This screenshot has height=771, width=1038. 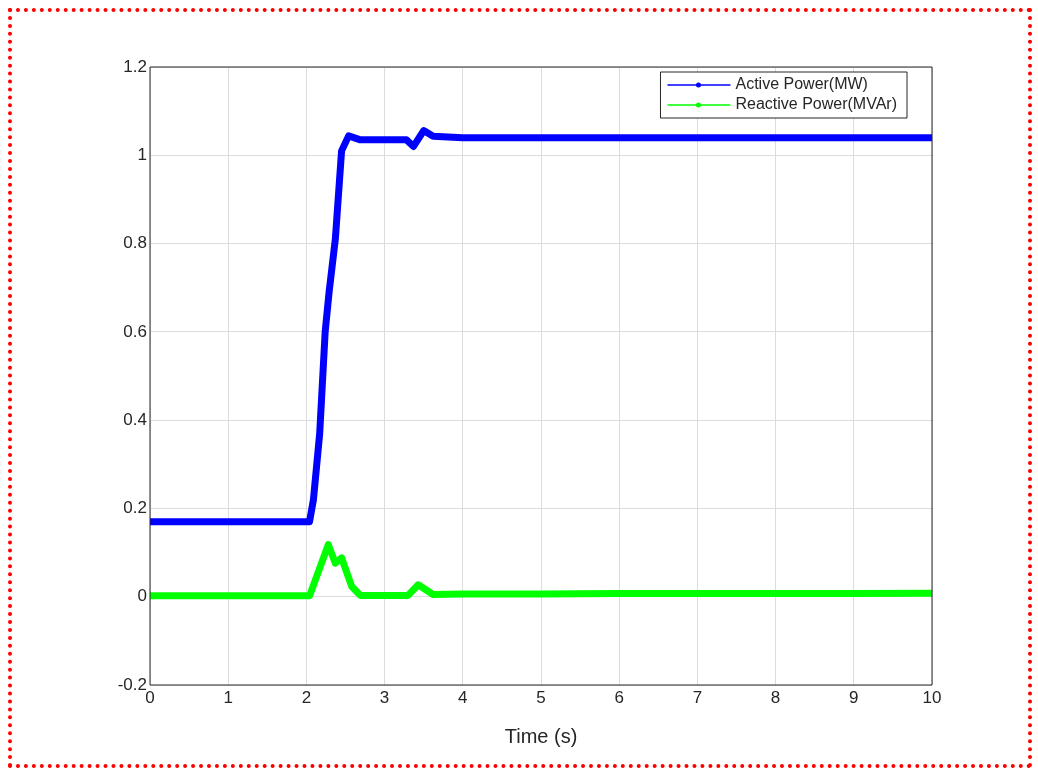 What do you see at coordinates (228, 697) in the screenshot?
I see `x-tick-label: 1` at bounding box center [228, 697].